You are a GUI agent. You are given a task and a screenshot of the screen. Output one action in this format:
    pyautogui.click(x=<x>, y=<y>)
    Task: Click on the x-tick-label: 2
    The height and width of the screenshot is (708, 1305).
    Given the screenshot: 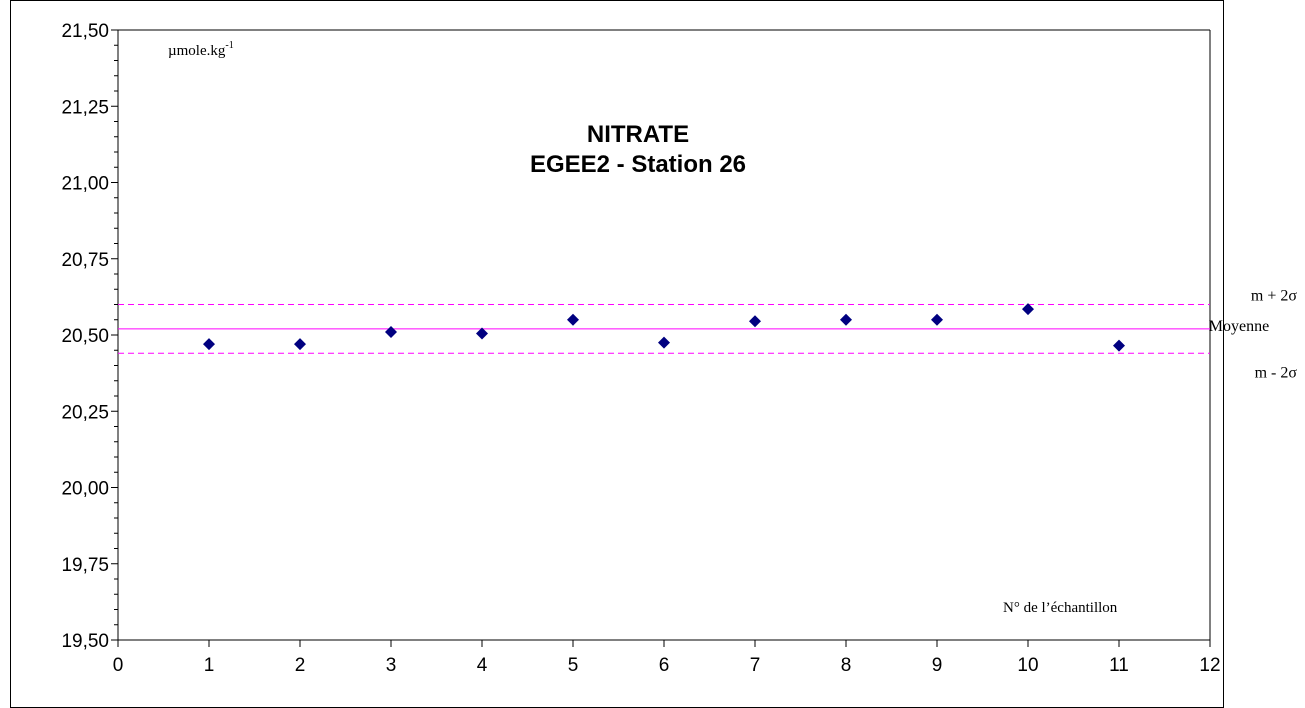 What is the action you would take?
    pyautogui.click(x=300, y=665)
    